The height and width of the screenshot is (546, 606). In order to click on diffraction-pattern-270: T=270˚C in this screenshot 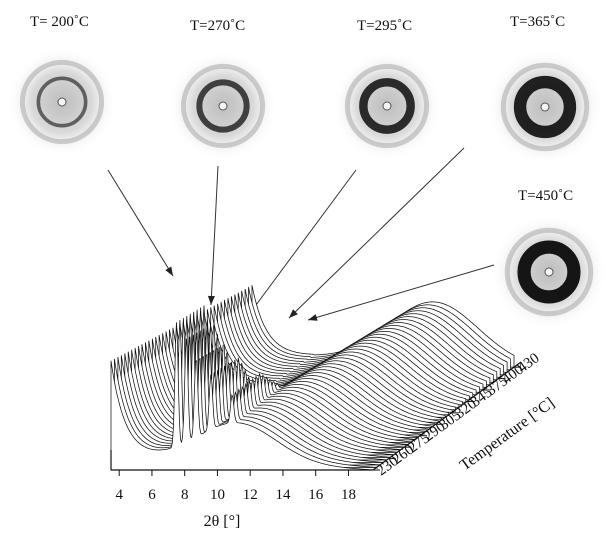, I will do `click(223, 89)`.